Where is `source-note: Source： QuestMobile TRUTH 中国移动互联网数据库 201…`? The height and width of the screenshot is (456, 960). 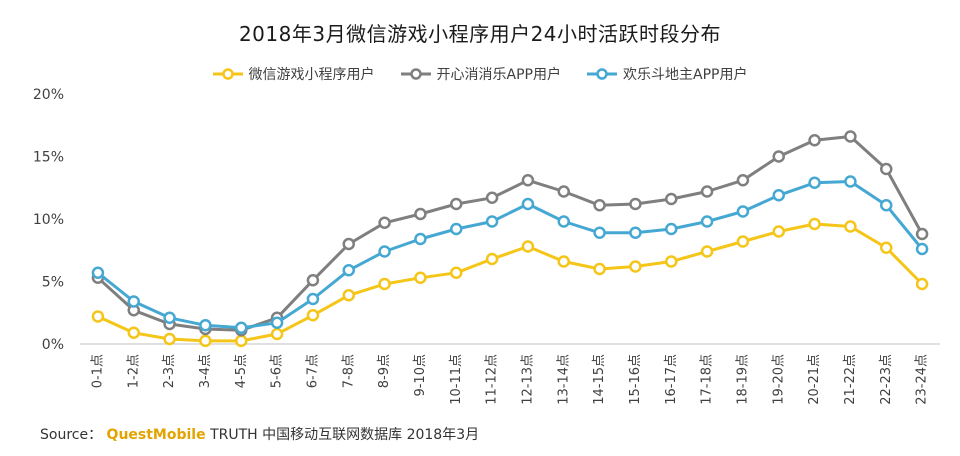 source-note: Source： QuestMobile TRUTH 中国移动互联网数据库 201… is located at coordinates (259, 434).